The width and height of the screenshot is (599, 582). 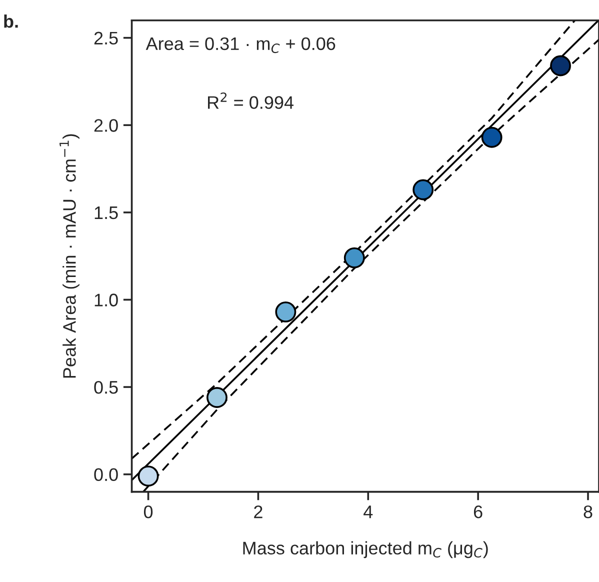 What do you see at coordinates (148, 511) in the screenshot?
I see `x-tick-label: 0` at bounding box center [148, 511].